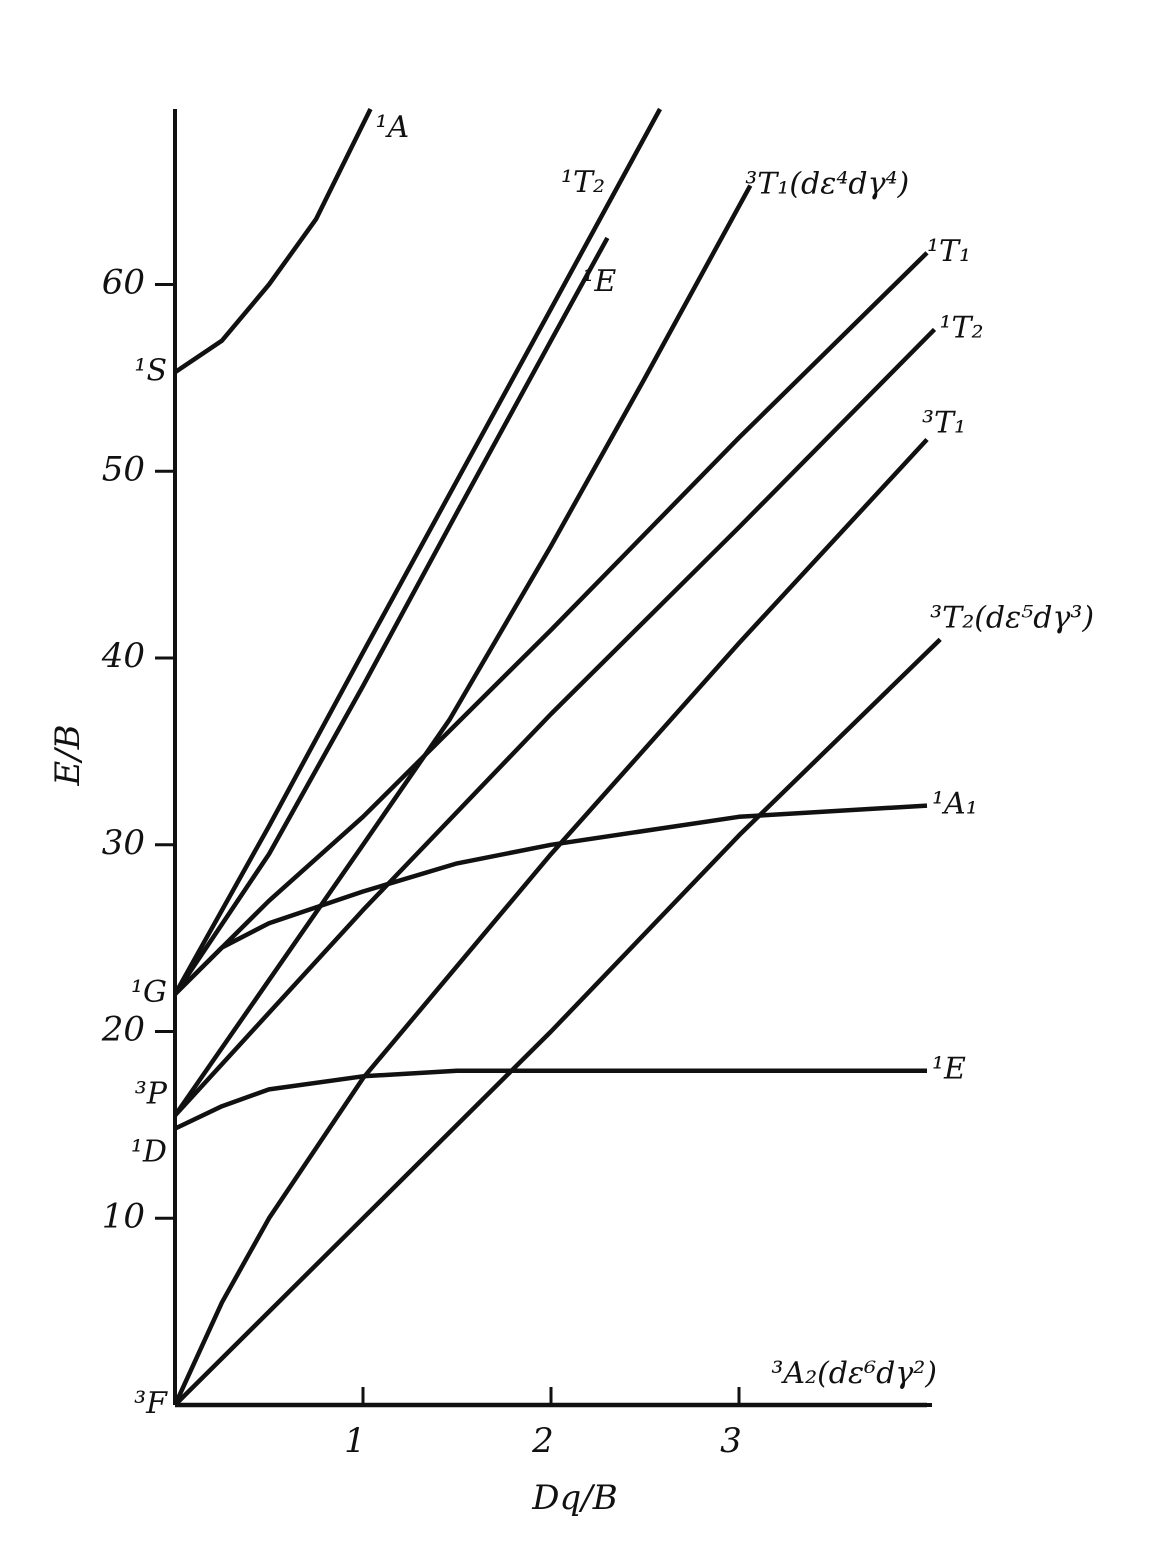 This screenshot has height=1556, width=1151. What do you see at coordinates (123, 1216) in the screenshot?
I see `y-tick-label: 10` at bounding box center [123, 1216].